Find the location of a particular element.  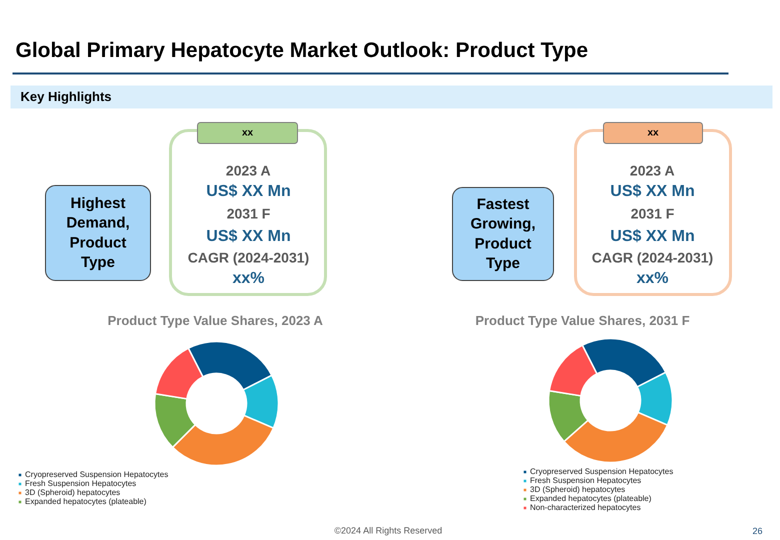

text: Fastest Growing, Product Type is located at coordinates (503, 234).